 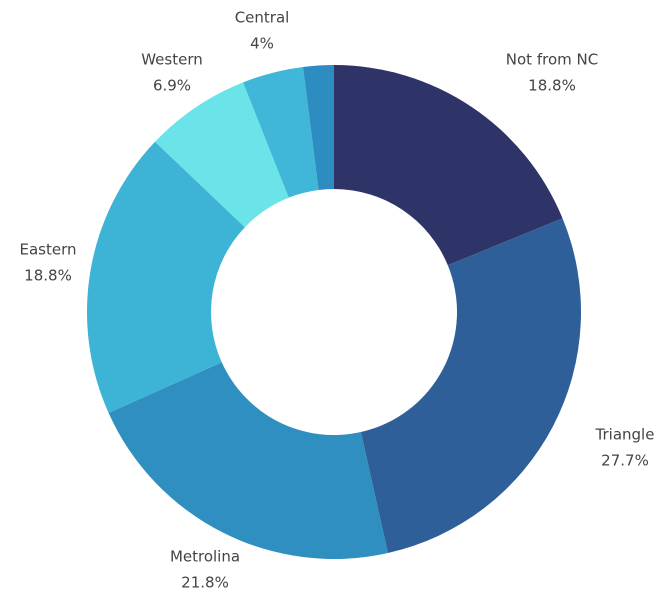 I want to click on slice-label: Not from NC, so click(x=552, y=60).